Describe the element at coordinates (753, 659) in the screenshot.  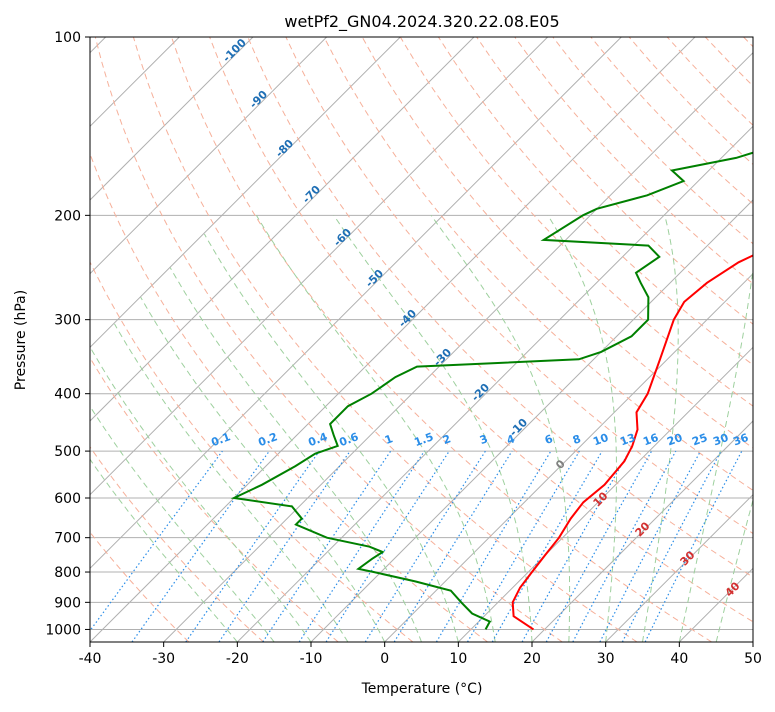
I see `x-tick-label: 50` at that location.